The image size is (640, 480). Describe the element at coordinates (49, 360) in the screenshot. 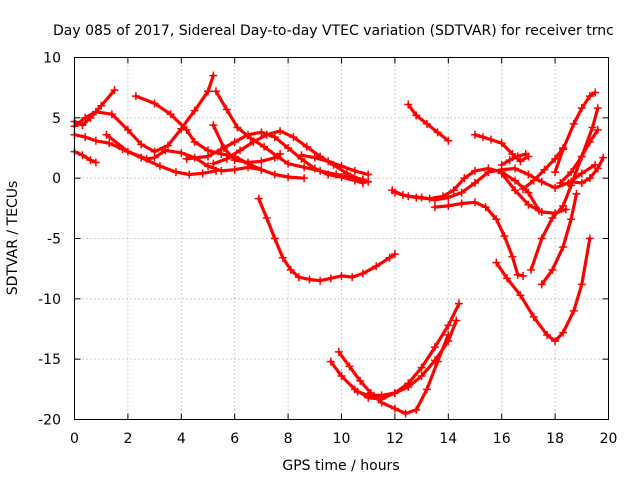

I see `y-tick-label: -15` at that location.